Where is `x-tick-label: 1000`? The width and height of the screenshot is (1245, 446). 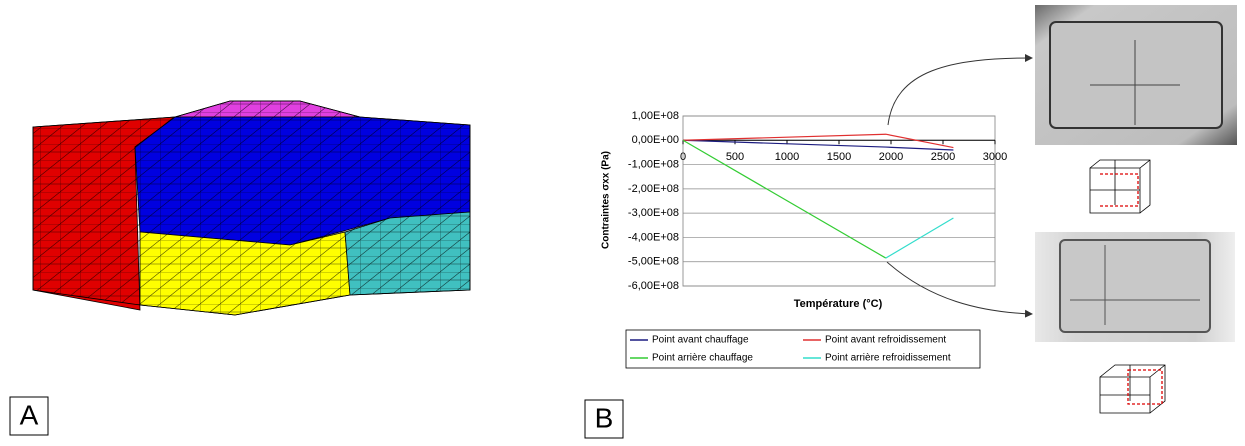 x-tick-label: 1000 is located at coordinates (787, 157).